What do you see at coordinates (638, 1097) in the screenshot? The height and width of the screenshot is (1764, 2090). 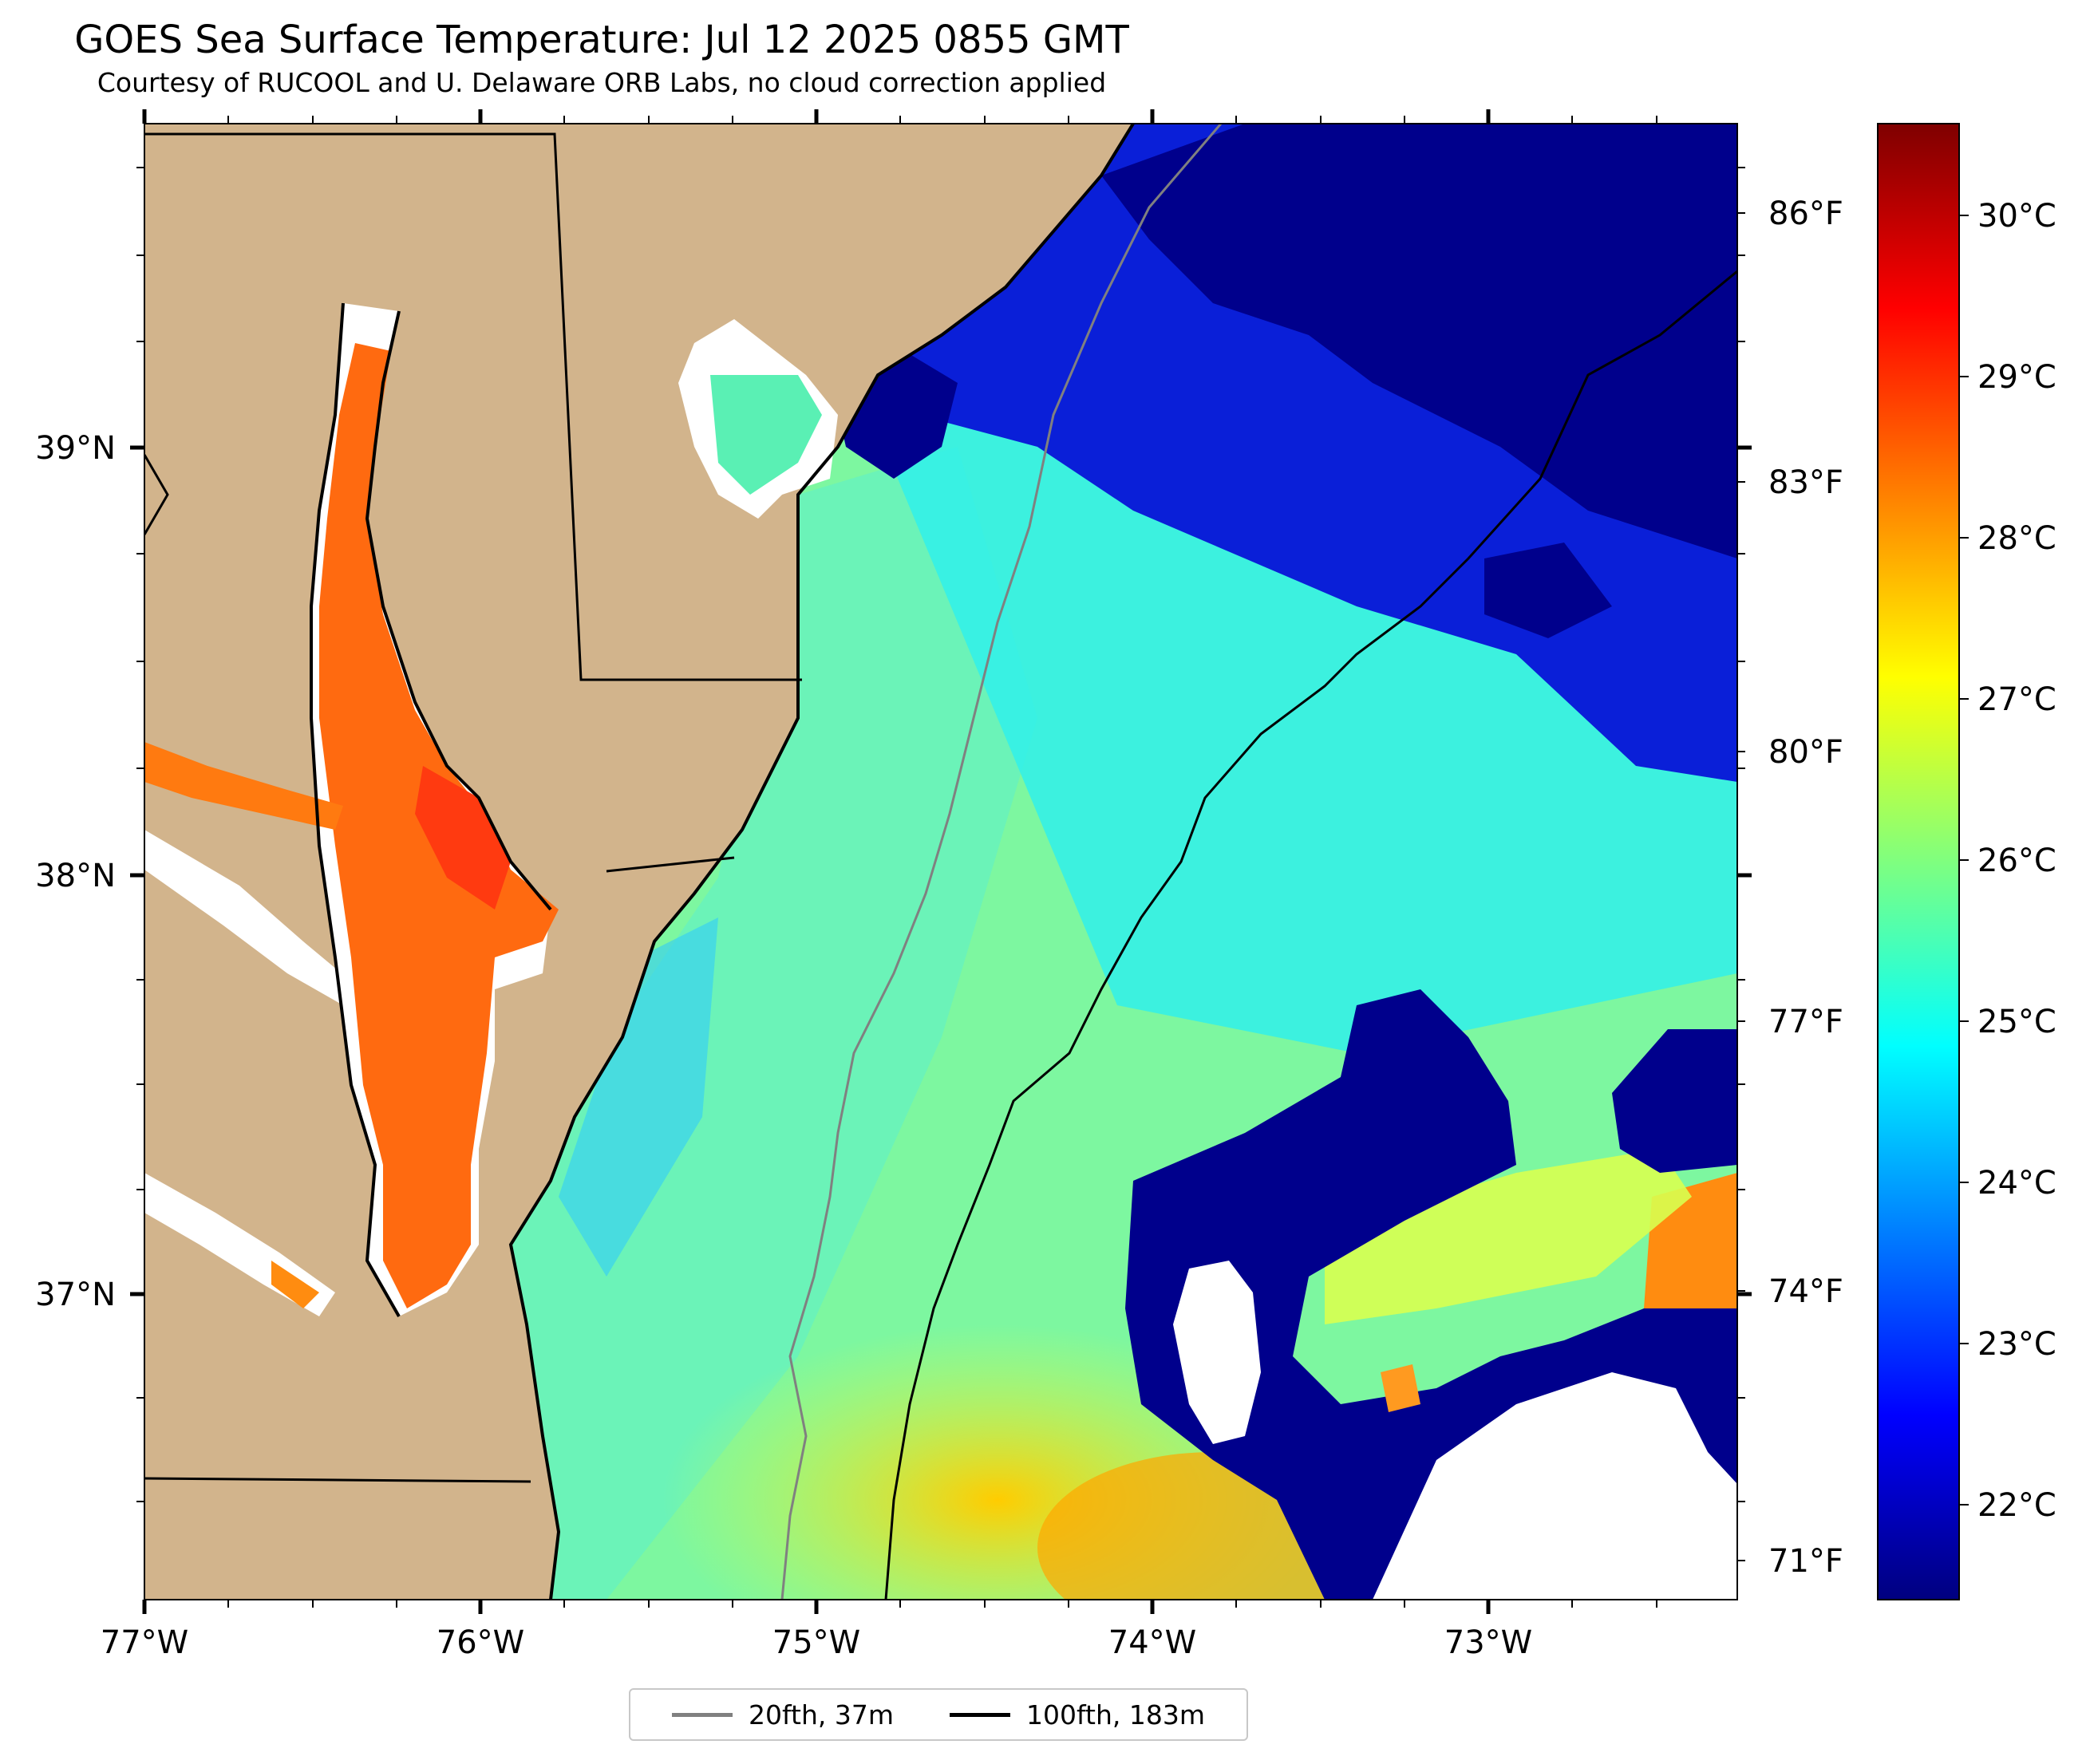 I see `cool-nearshore` at bounding box center [638, 1097].